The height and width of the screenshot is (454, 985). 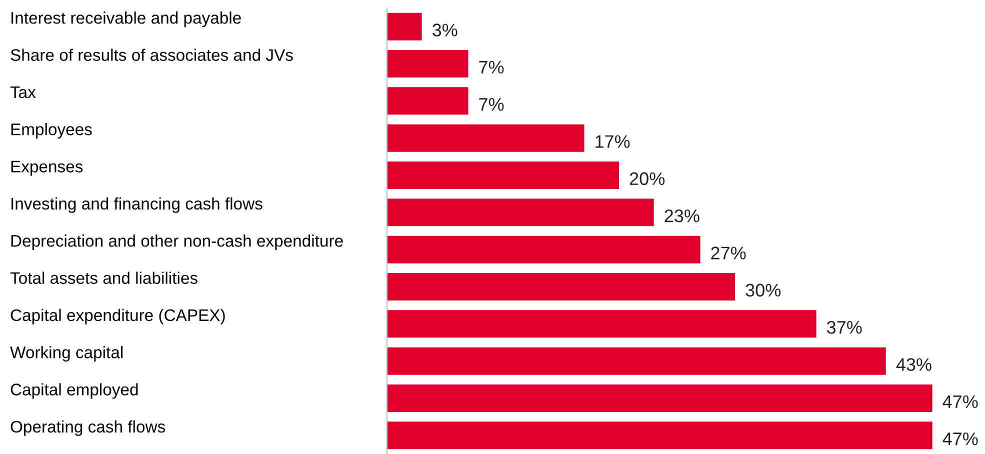 What do you see at coordinates (104, 278) in the screenshot?
I see `y-tick-label: Total assets and liabilities` at bounding box center [104, 278].